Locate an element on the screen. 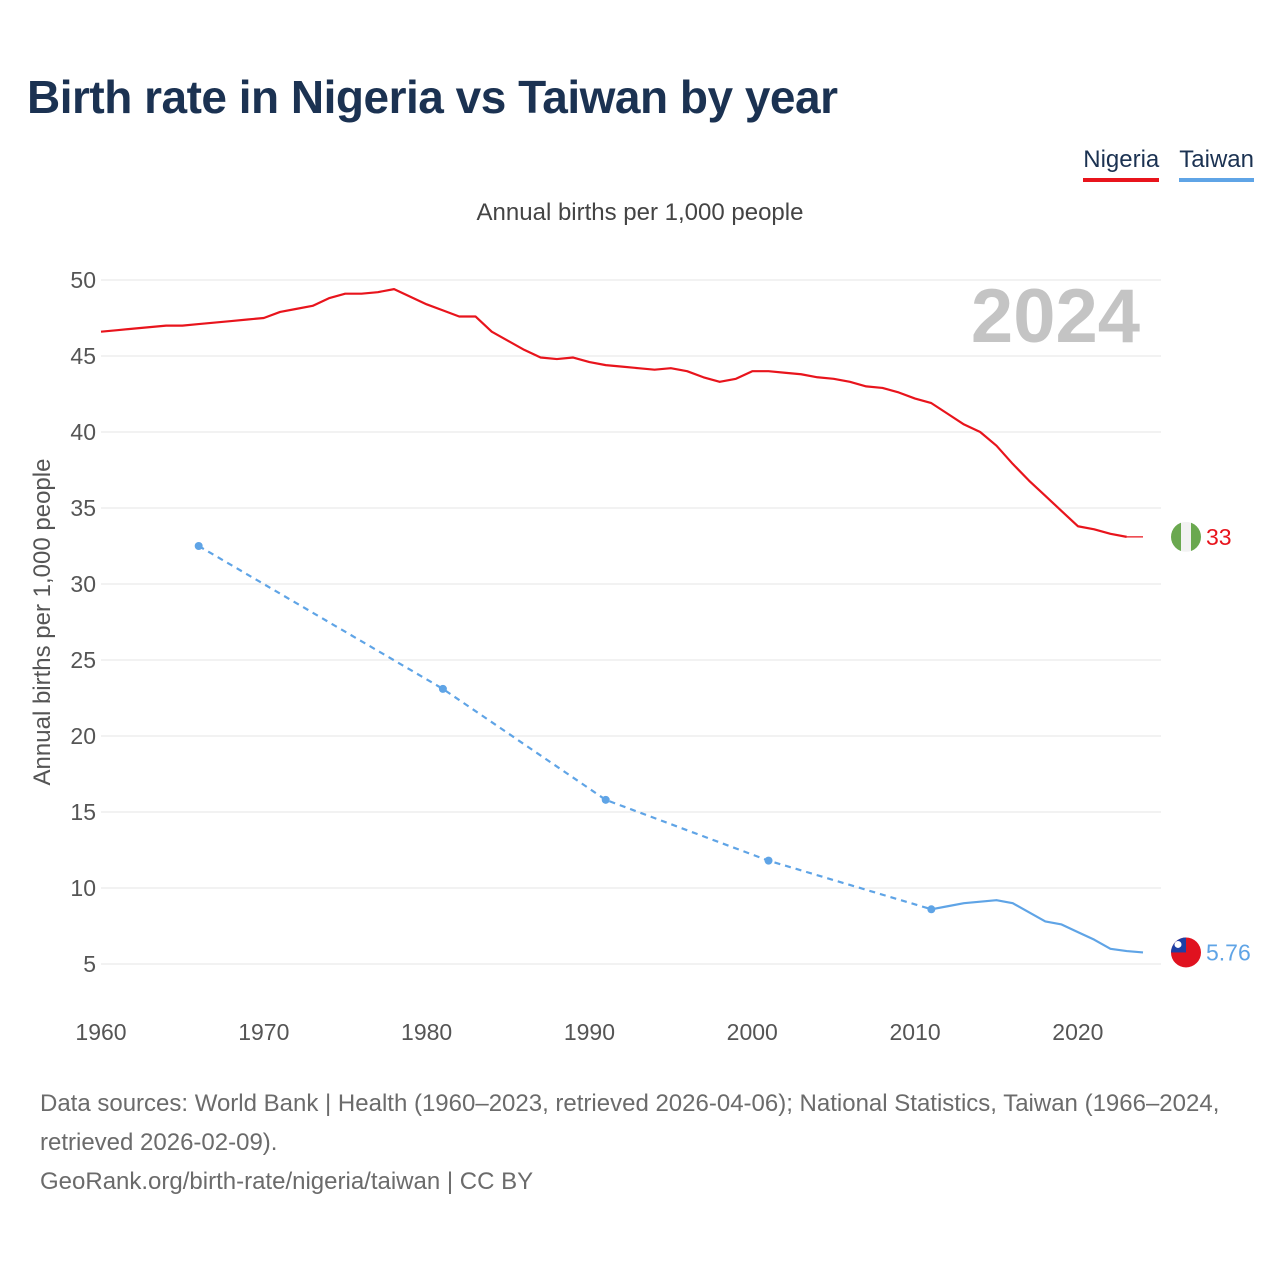 The height and width of the screenshot is (1280, 1280). y-tick-label: 25 is located at coordinates (83, 660).